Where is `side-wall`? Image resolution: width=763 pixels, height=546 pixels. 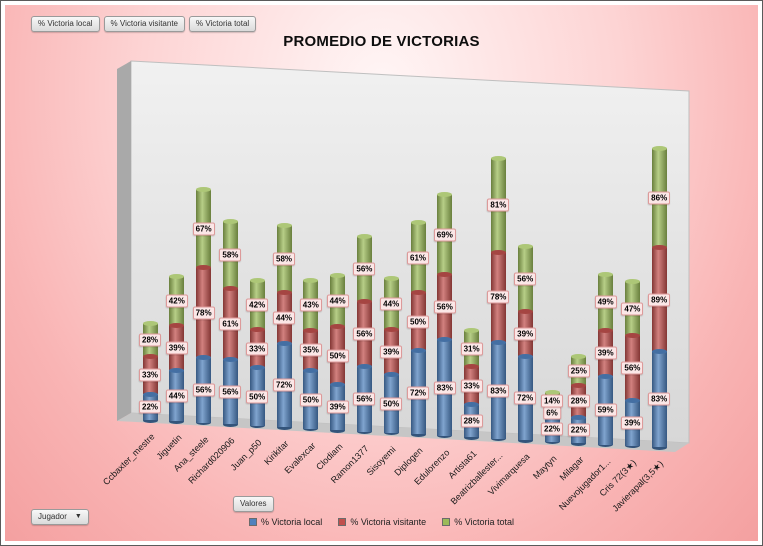 side-wall is located at coordinates (124, 241).